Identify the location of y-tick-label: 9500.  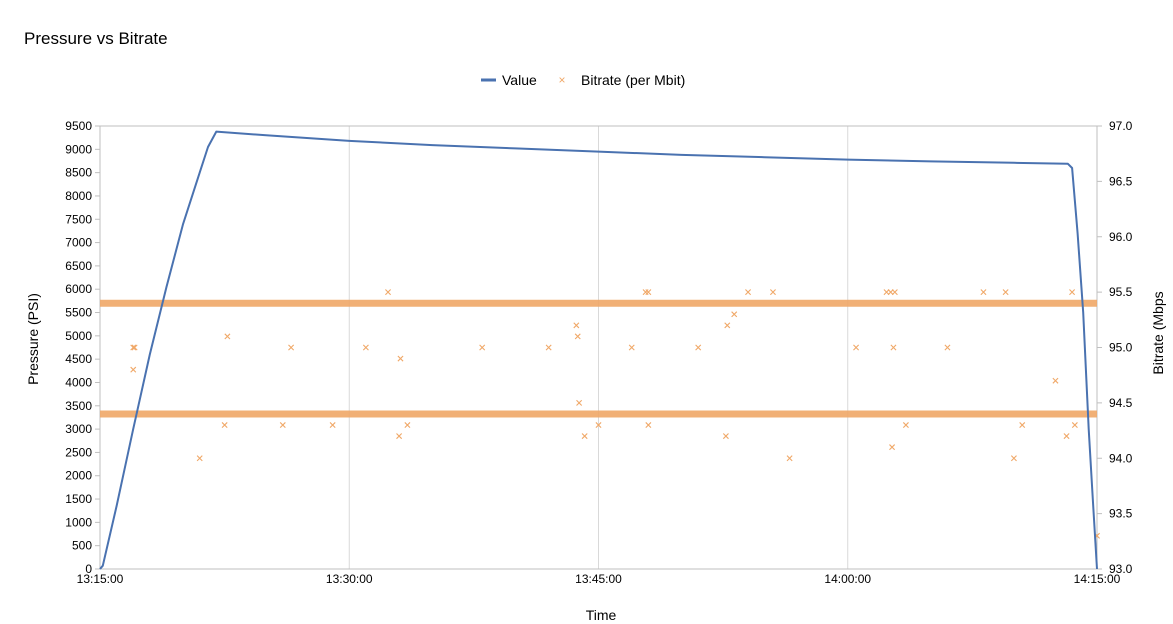
(78, 126).